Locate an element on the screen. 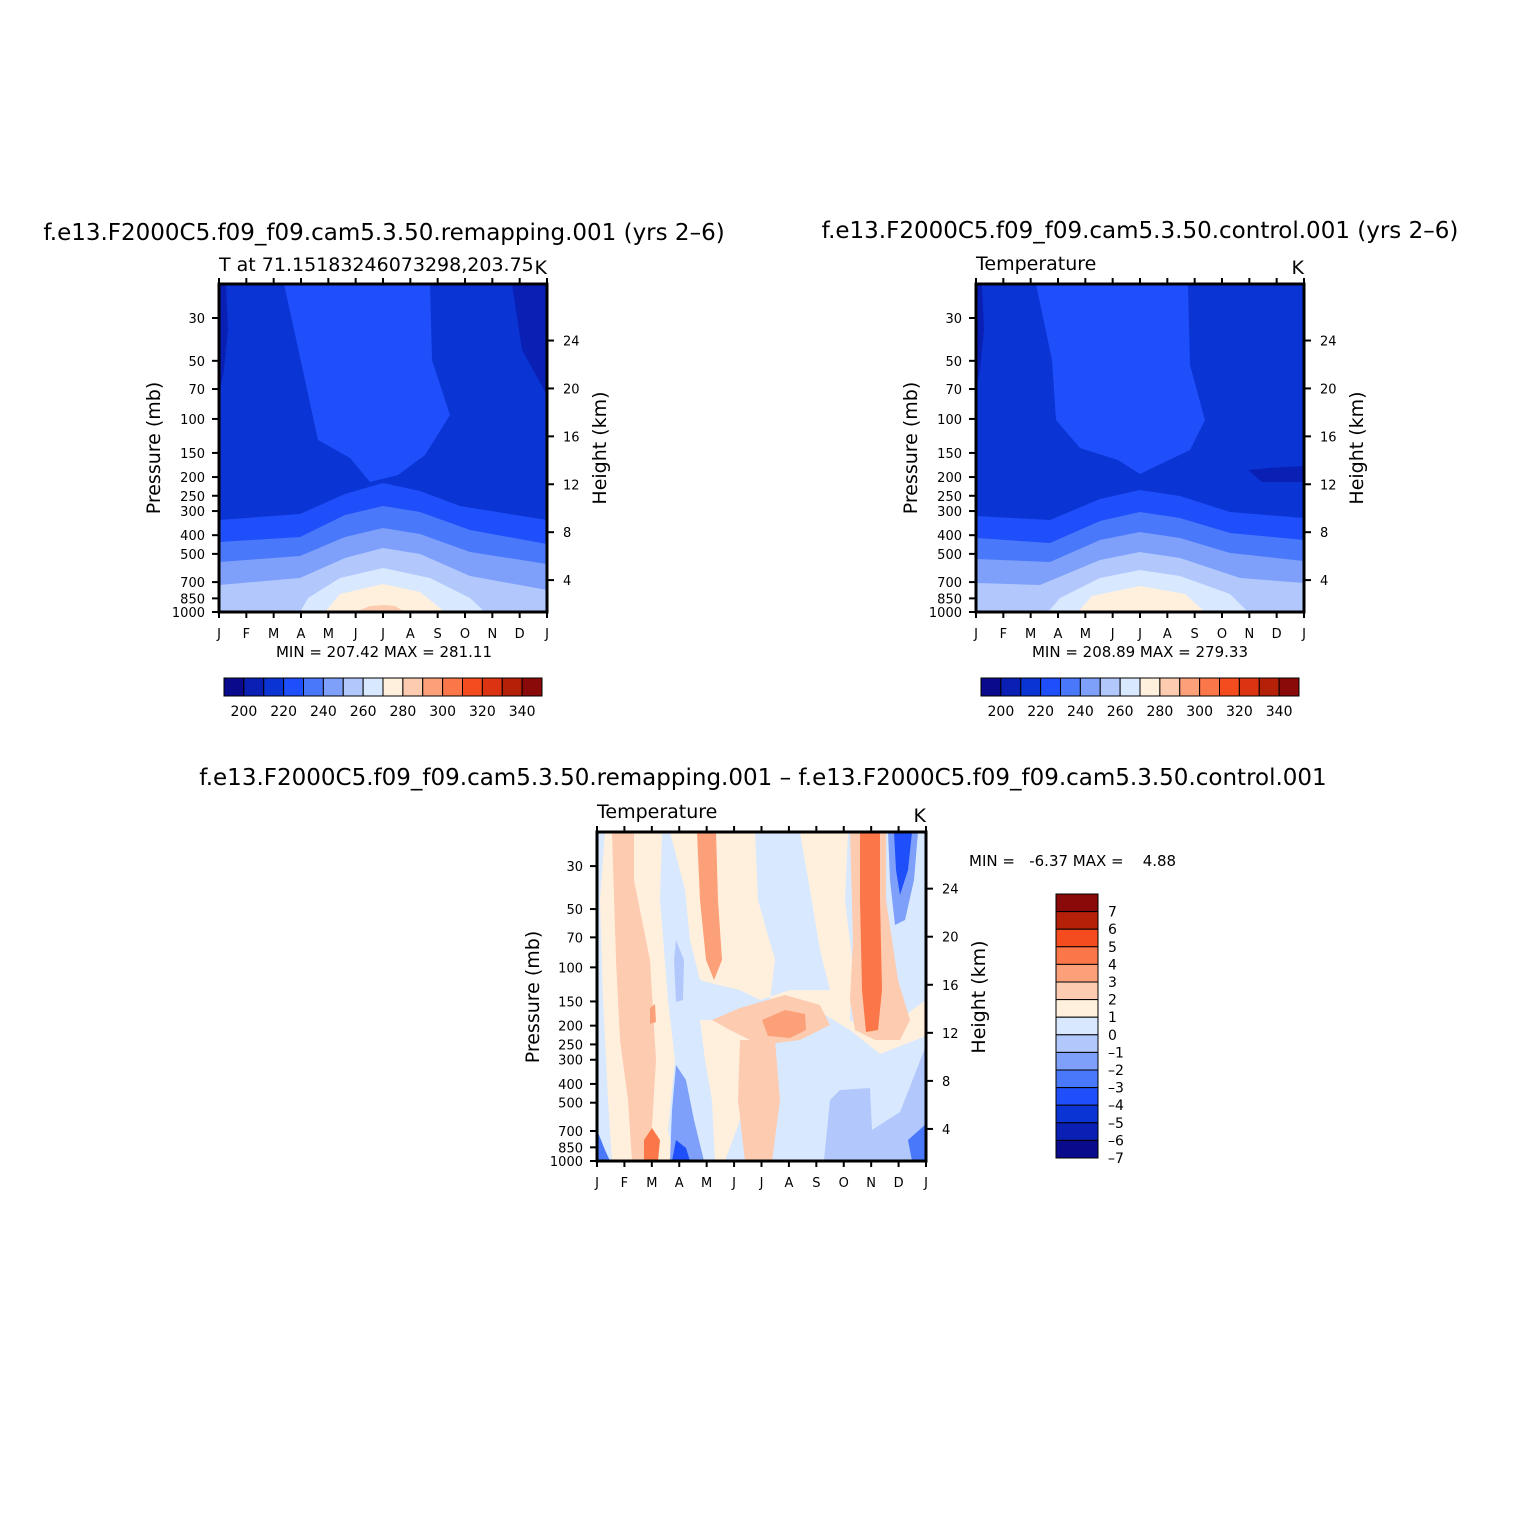 Image resolution: width=1524 pixels, height=1527 pixels. colorbar-label: –6 is located at coordinates (1116, 1141).